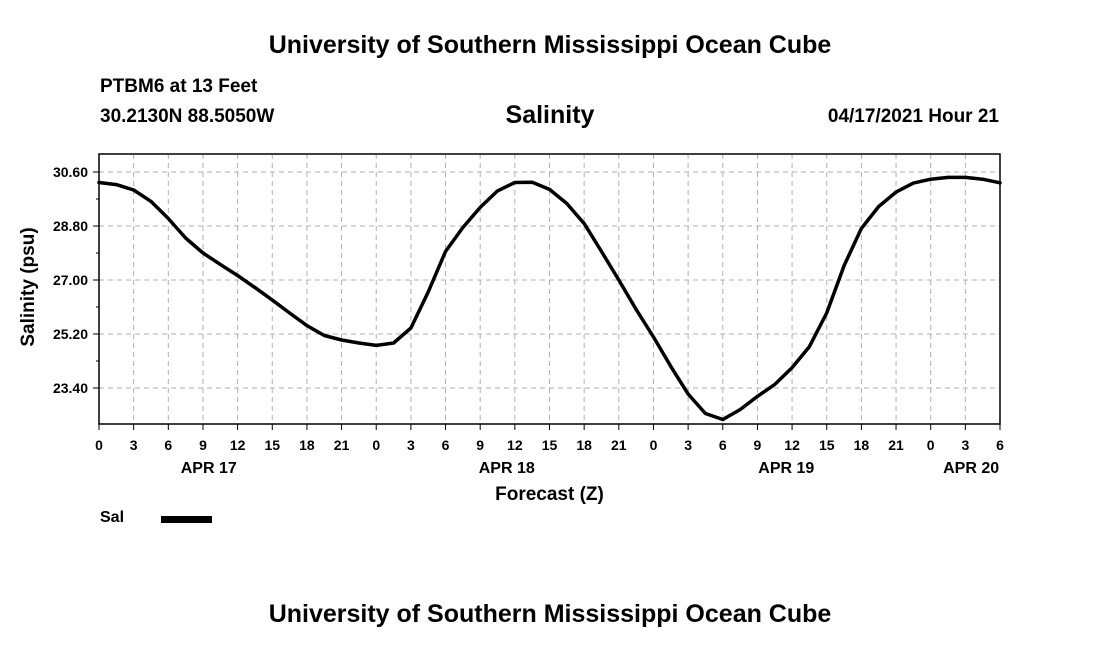 The width and height of the screenshot is (1100, 650). Describe the element at coordinates (70, 172) in the screenshot. I see `y-tick-label: 30.60` at that location.